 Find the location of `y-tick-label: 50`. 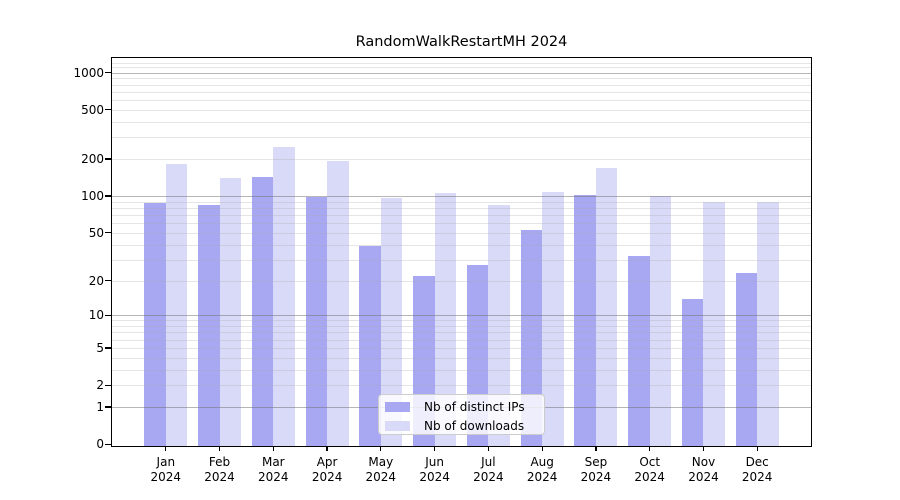

y-tick-label: 50 is located at coordinates (96, 232).